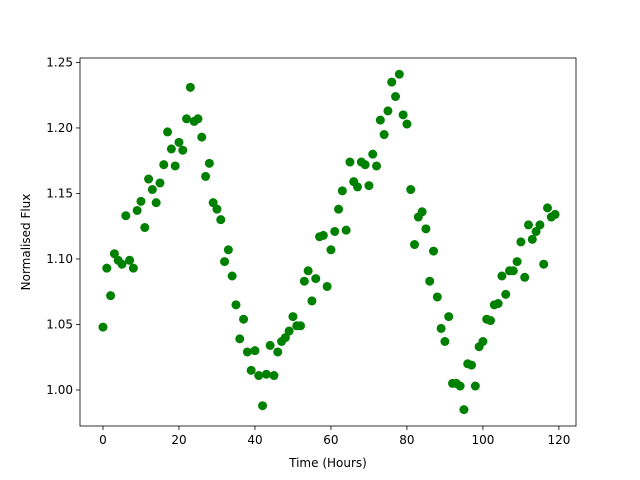 The image size is (640, 480). Describe the element at coordinates (59, 128) in the screenshot. I see `y-tick-label: 1.20` at that location.